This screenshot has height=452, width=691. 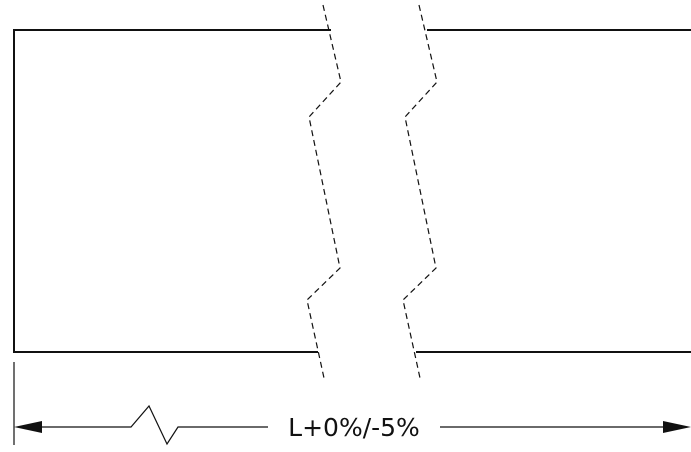 I want to click on dimension-arrow-right, so click(x=677, y=427).